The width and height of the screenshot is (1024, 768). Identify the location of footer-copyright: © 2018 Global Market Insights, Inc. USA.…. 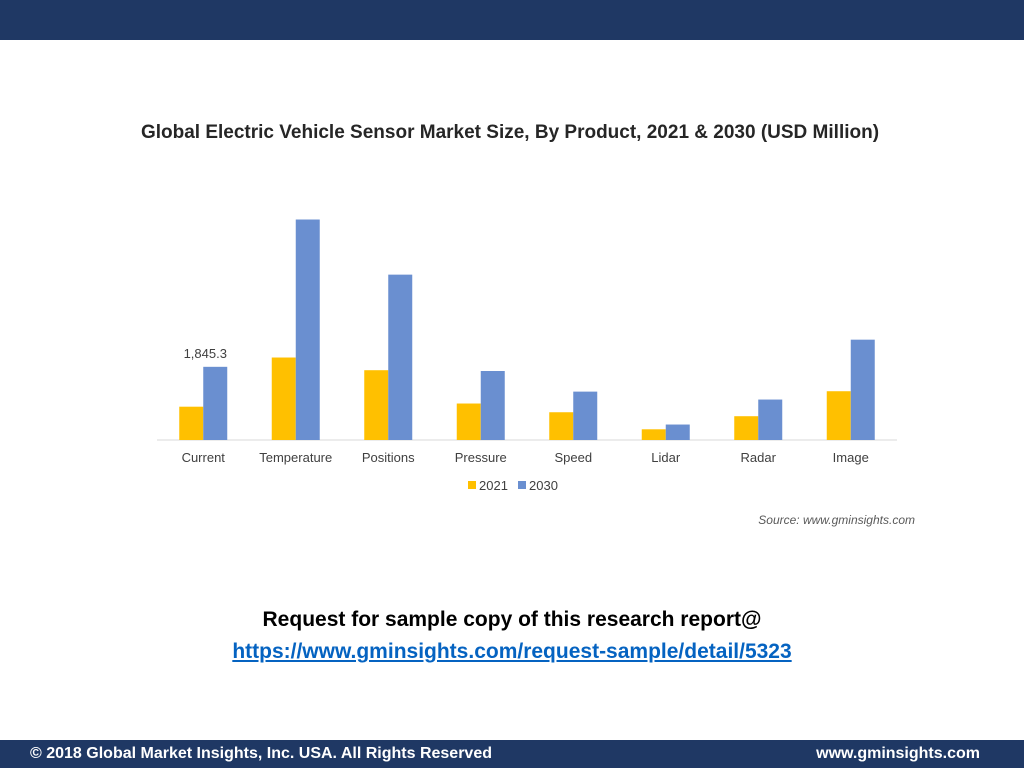
(261, 753).